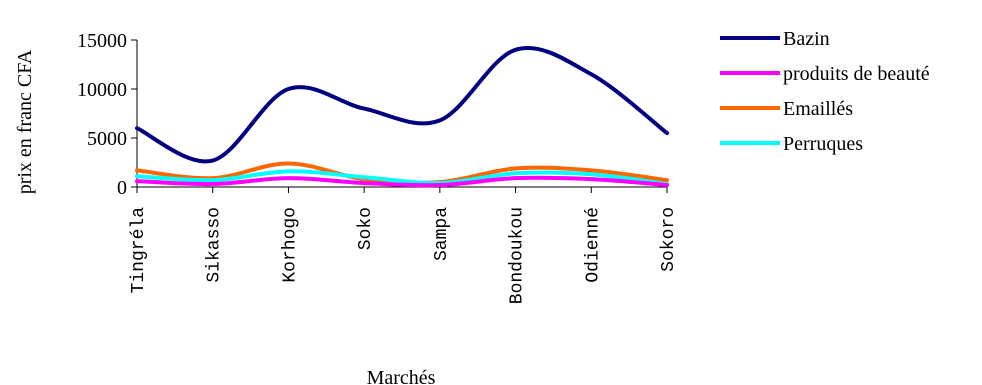  What do you see at coordinates (25, 121) in the screenshot?
I see `y-axis-title: prix en franc CFA` at bounding box center [25, 121].